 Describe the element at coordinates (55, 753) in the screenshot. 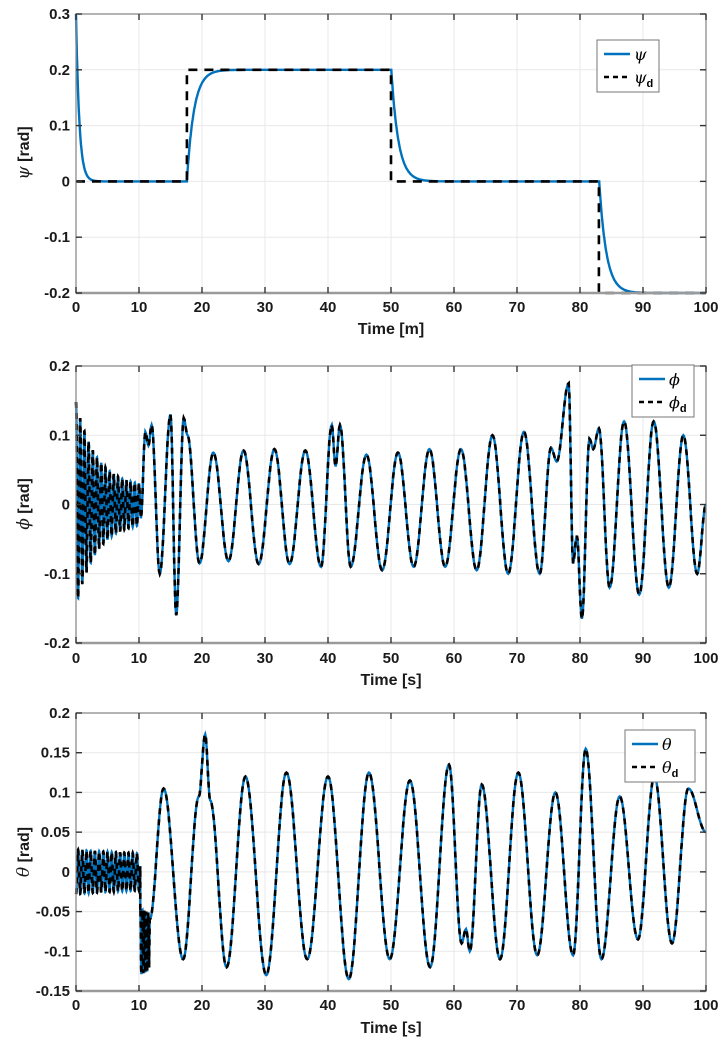

I see `y-tick-label: 0.15` at that location.